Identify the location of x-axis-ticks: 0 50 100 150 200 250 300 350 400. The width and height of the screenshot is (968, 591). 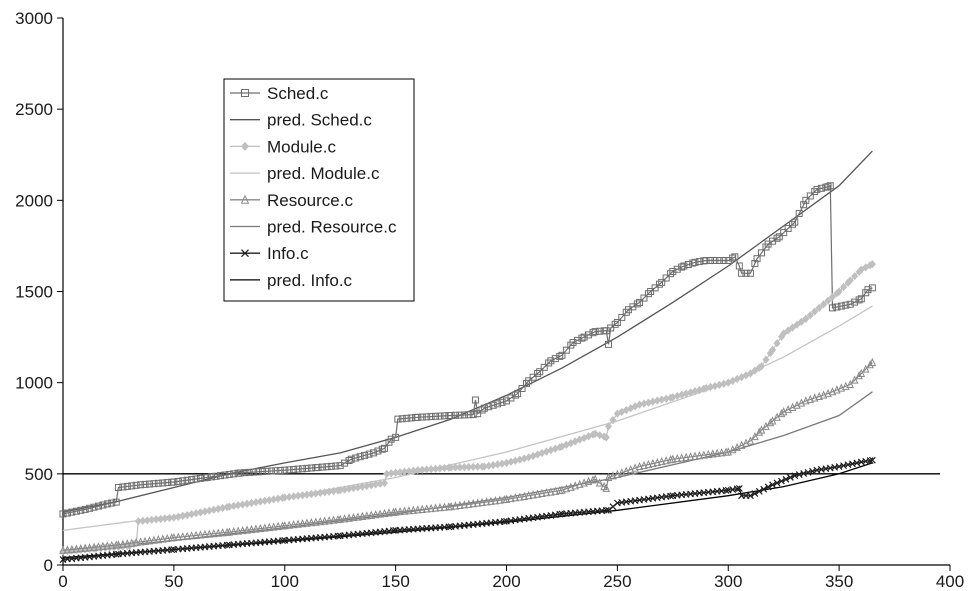
(511, 578).